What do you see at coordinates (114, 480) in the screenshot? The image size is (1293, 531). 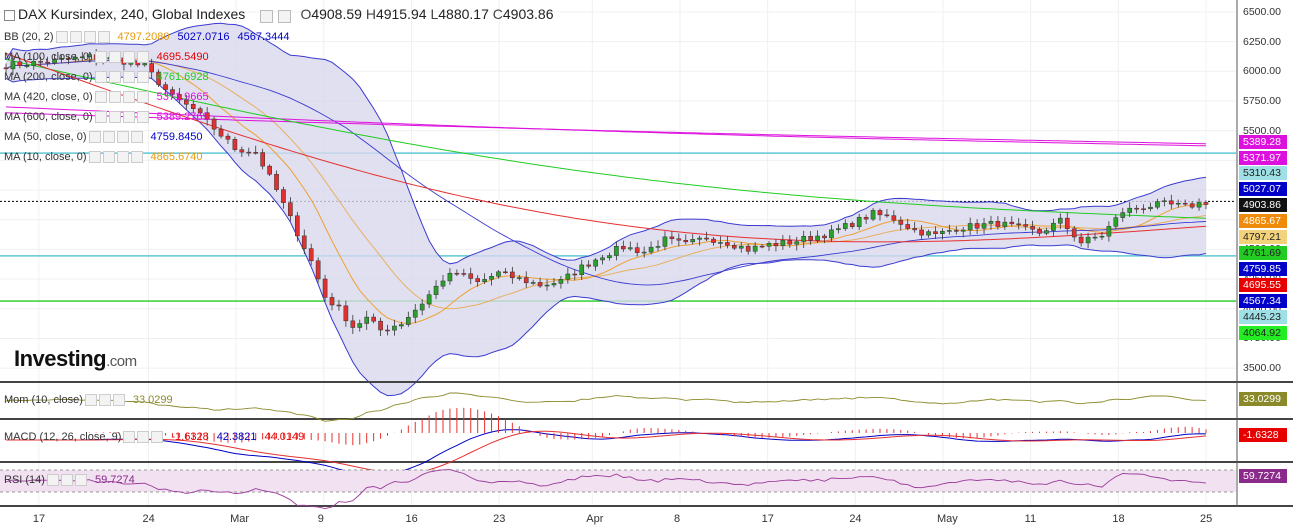 I see `legend-value: 59.7274` at bounding box center [114, 480].